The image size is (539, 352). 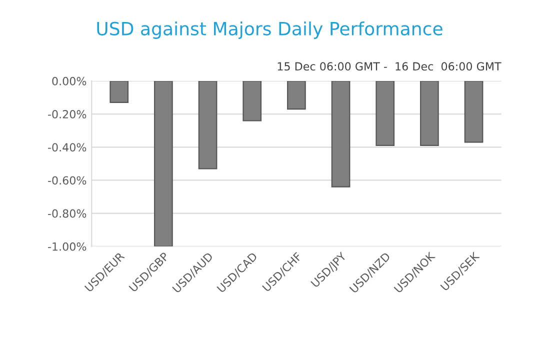 I want to click on y-tick-label: 0.00%, so click(x=69, y=81).